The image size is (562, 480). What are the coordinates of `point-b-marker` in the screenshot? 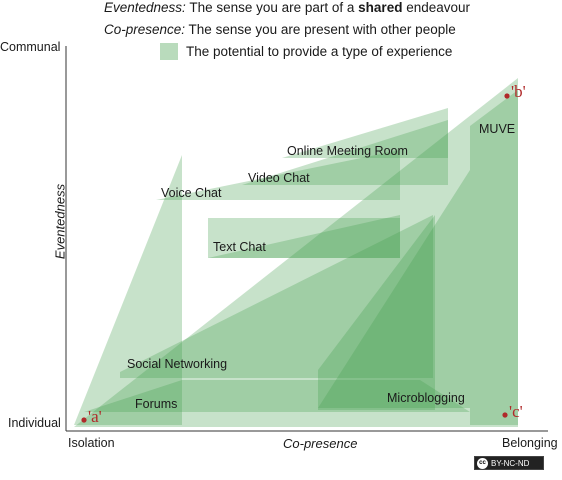 It's located at (507, 96).